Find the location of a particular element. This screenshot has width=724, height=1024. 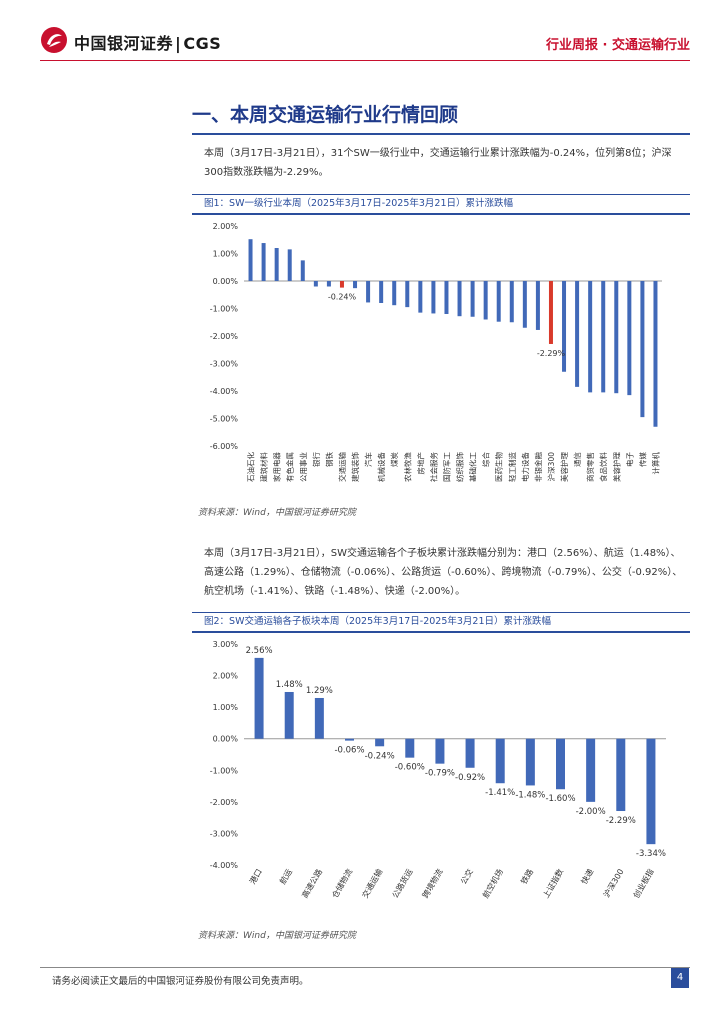

y-tick-label: -6.00% is located at coordinates (224, 446).